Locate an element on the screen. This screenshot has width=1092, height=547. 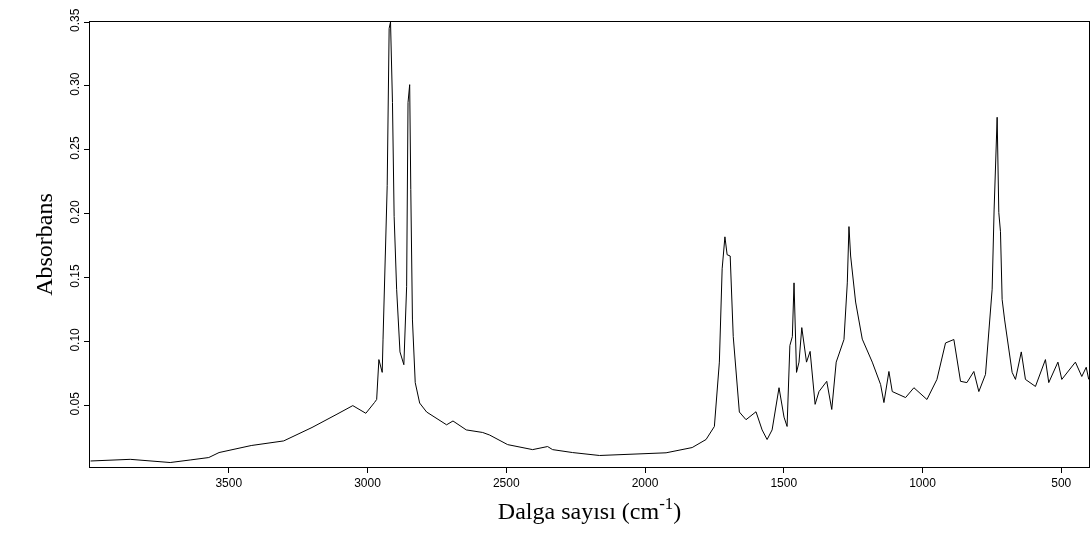
x-tick-label: 1000 is located at coordinates (923, 483).